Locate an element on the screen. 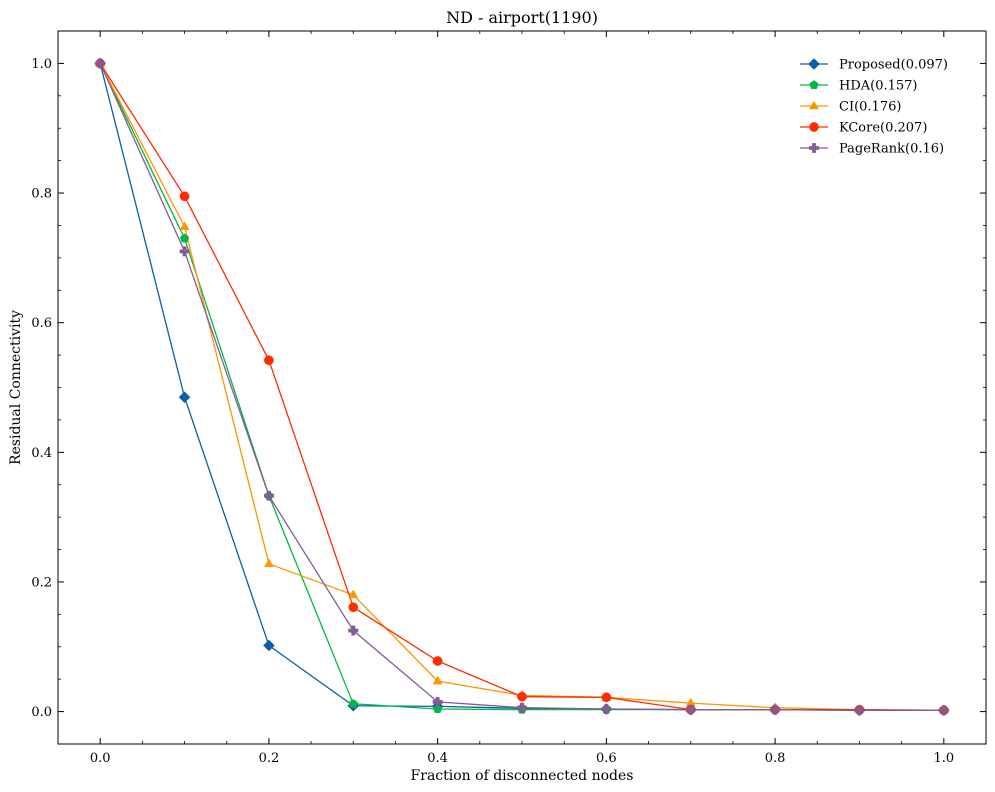 The width and height of the screenshot is (995, 792). x-tick-label: 0.0 is located at coordinates (100, 758).